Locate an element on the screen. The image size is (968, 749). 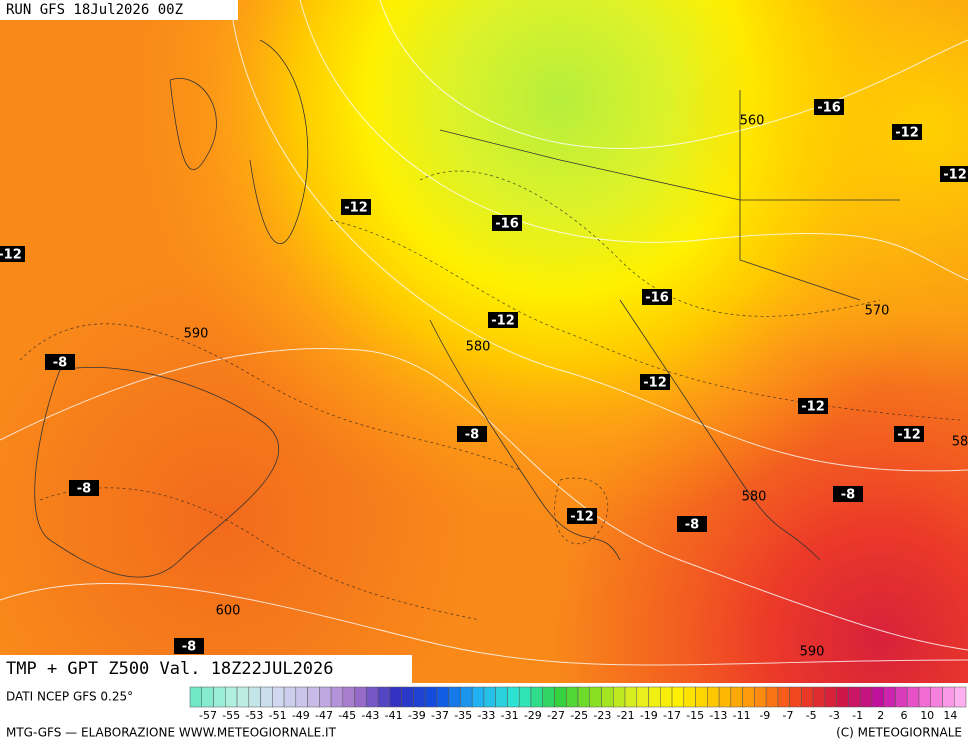
scale-label: -19 is located at coordinates (649, 715).